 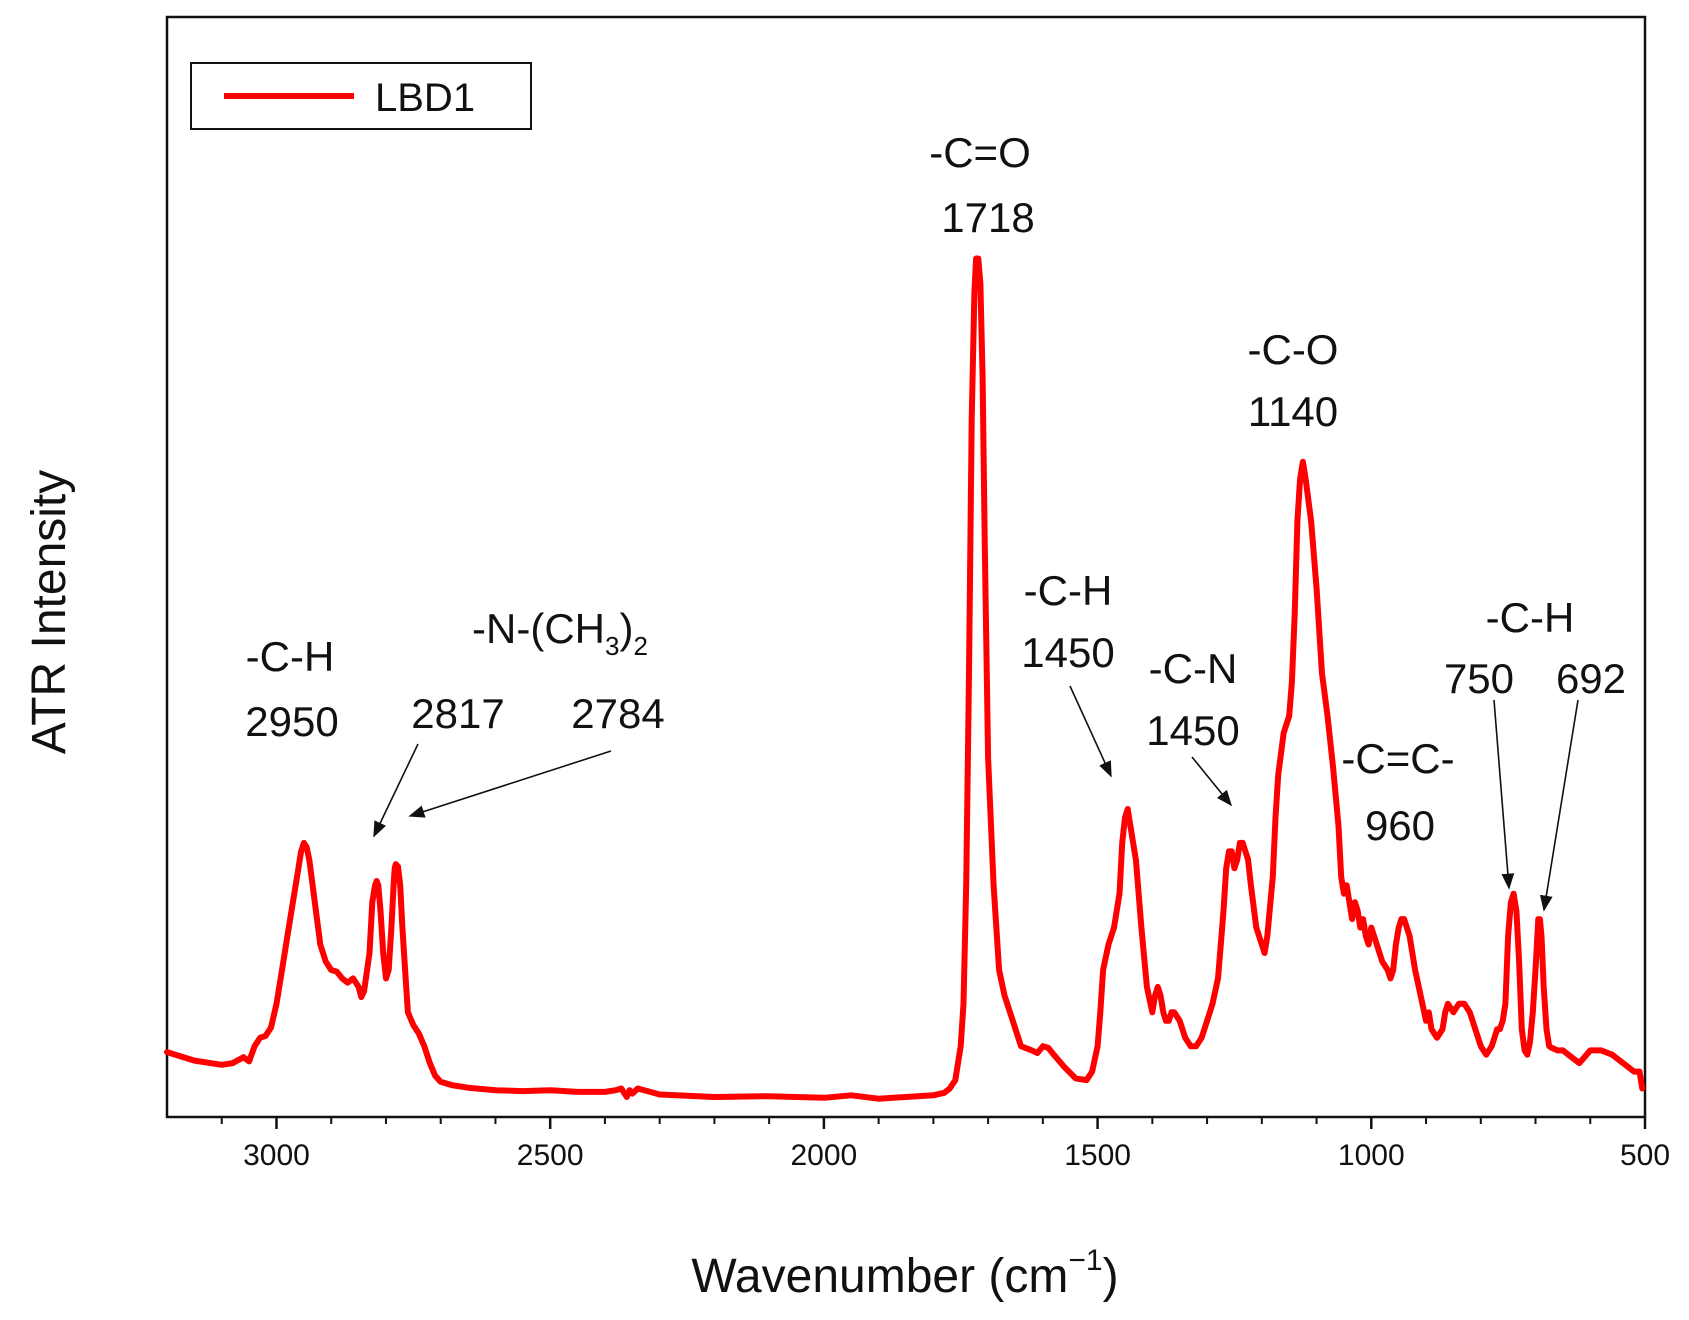 I want to click on annotation-692-value: 692, so click(x=1591, y=678).